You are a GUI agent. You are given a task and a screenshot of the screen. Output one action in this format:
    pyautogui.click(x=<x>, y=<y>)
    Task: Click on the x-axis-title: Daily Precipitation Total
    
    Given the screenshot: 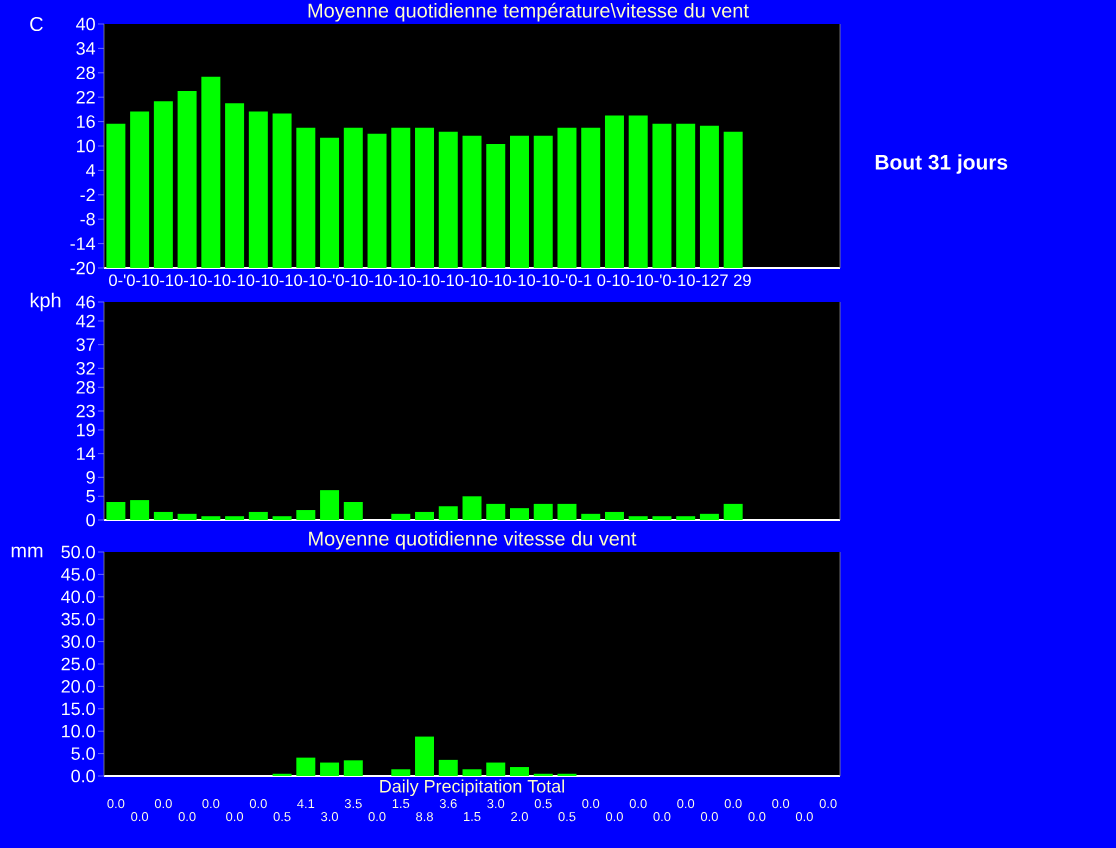 What is the action you would take?
    pyautogui.click(x=472, y=788)
    